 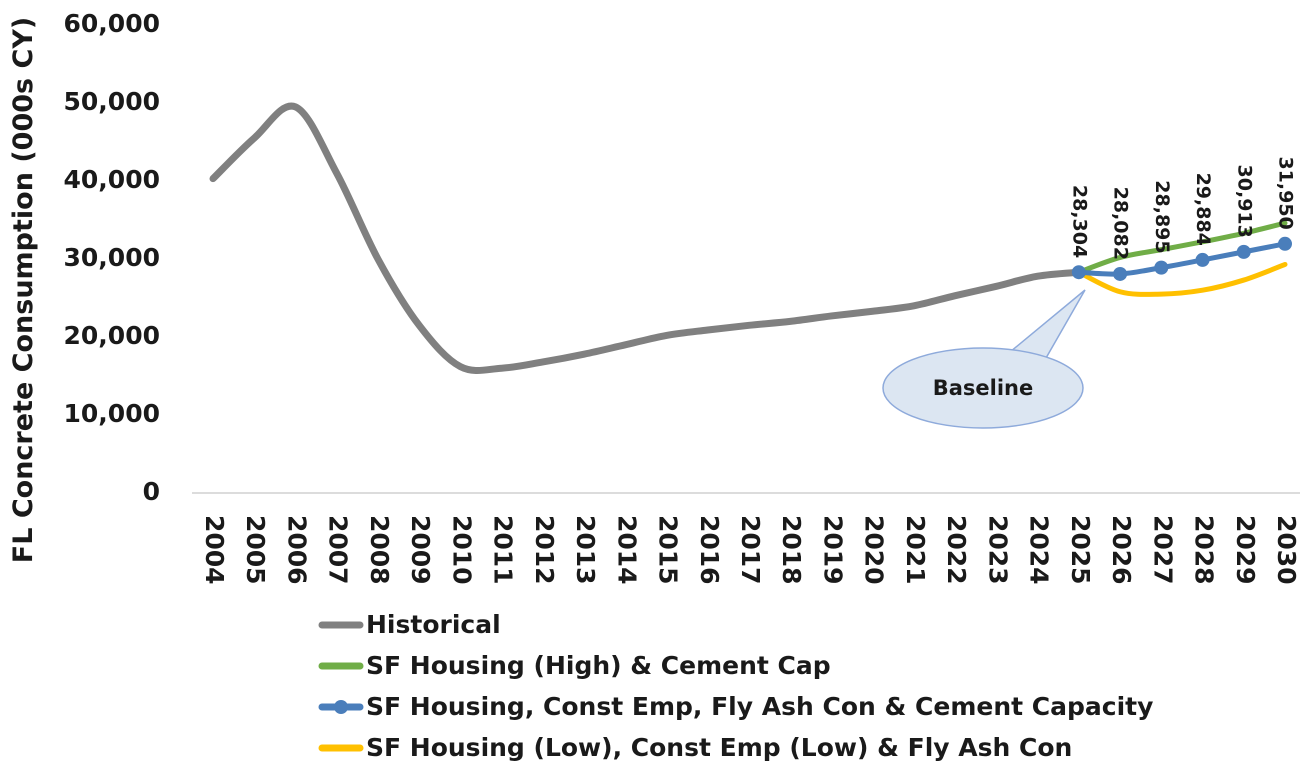 What do you see at coordinates (1079, 221) in the screenshot?
I see `data-label: 28,304` at bounding box center [1079, 221].